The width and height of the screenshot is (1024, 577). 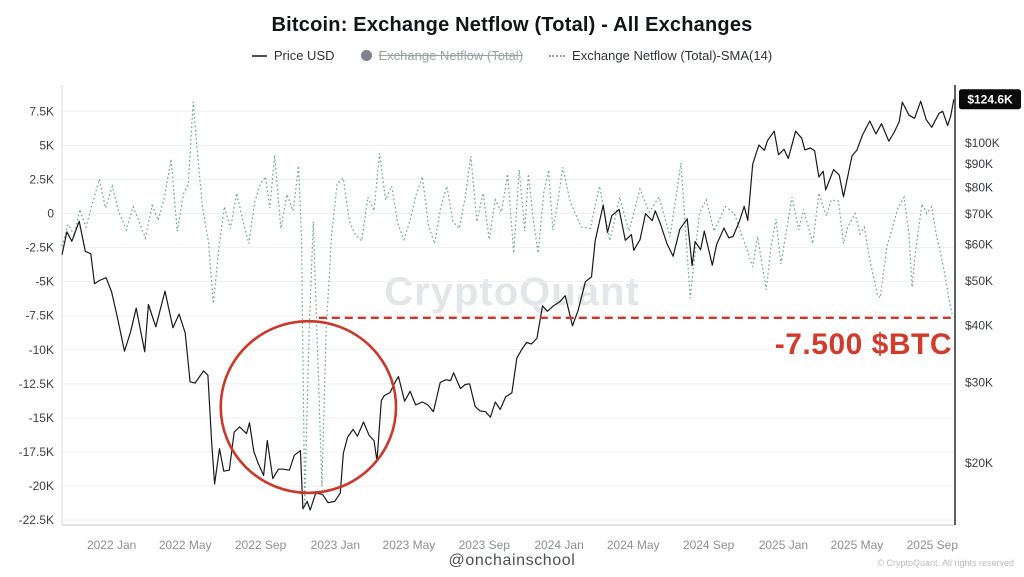 I want to click on x-axis-tick-label: 2025 Jan, so click(x=783, y=545).